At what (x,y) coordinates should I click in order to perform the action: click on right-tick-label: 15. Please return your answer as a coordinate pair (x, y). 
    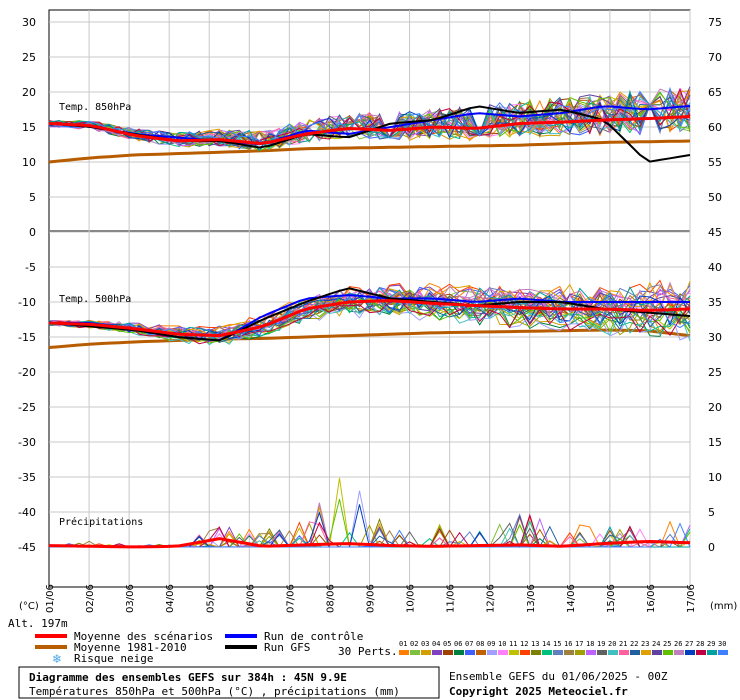
    Looking at the image, I should click on (715, 442).